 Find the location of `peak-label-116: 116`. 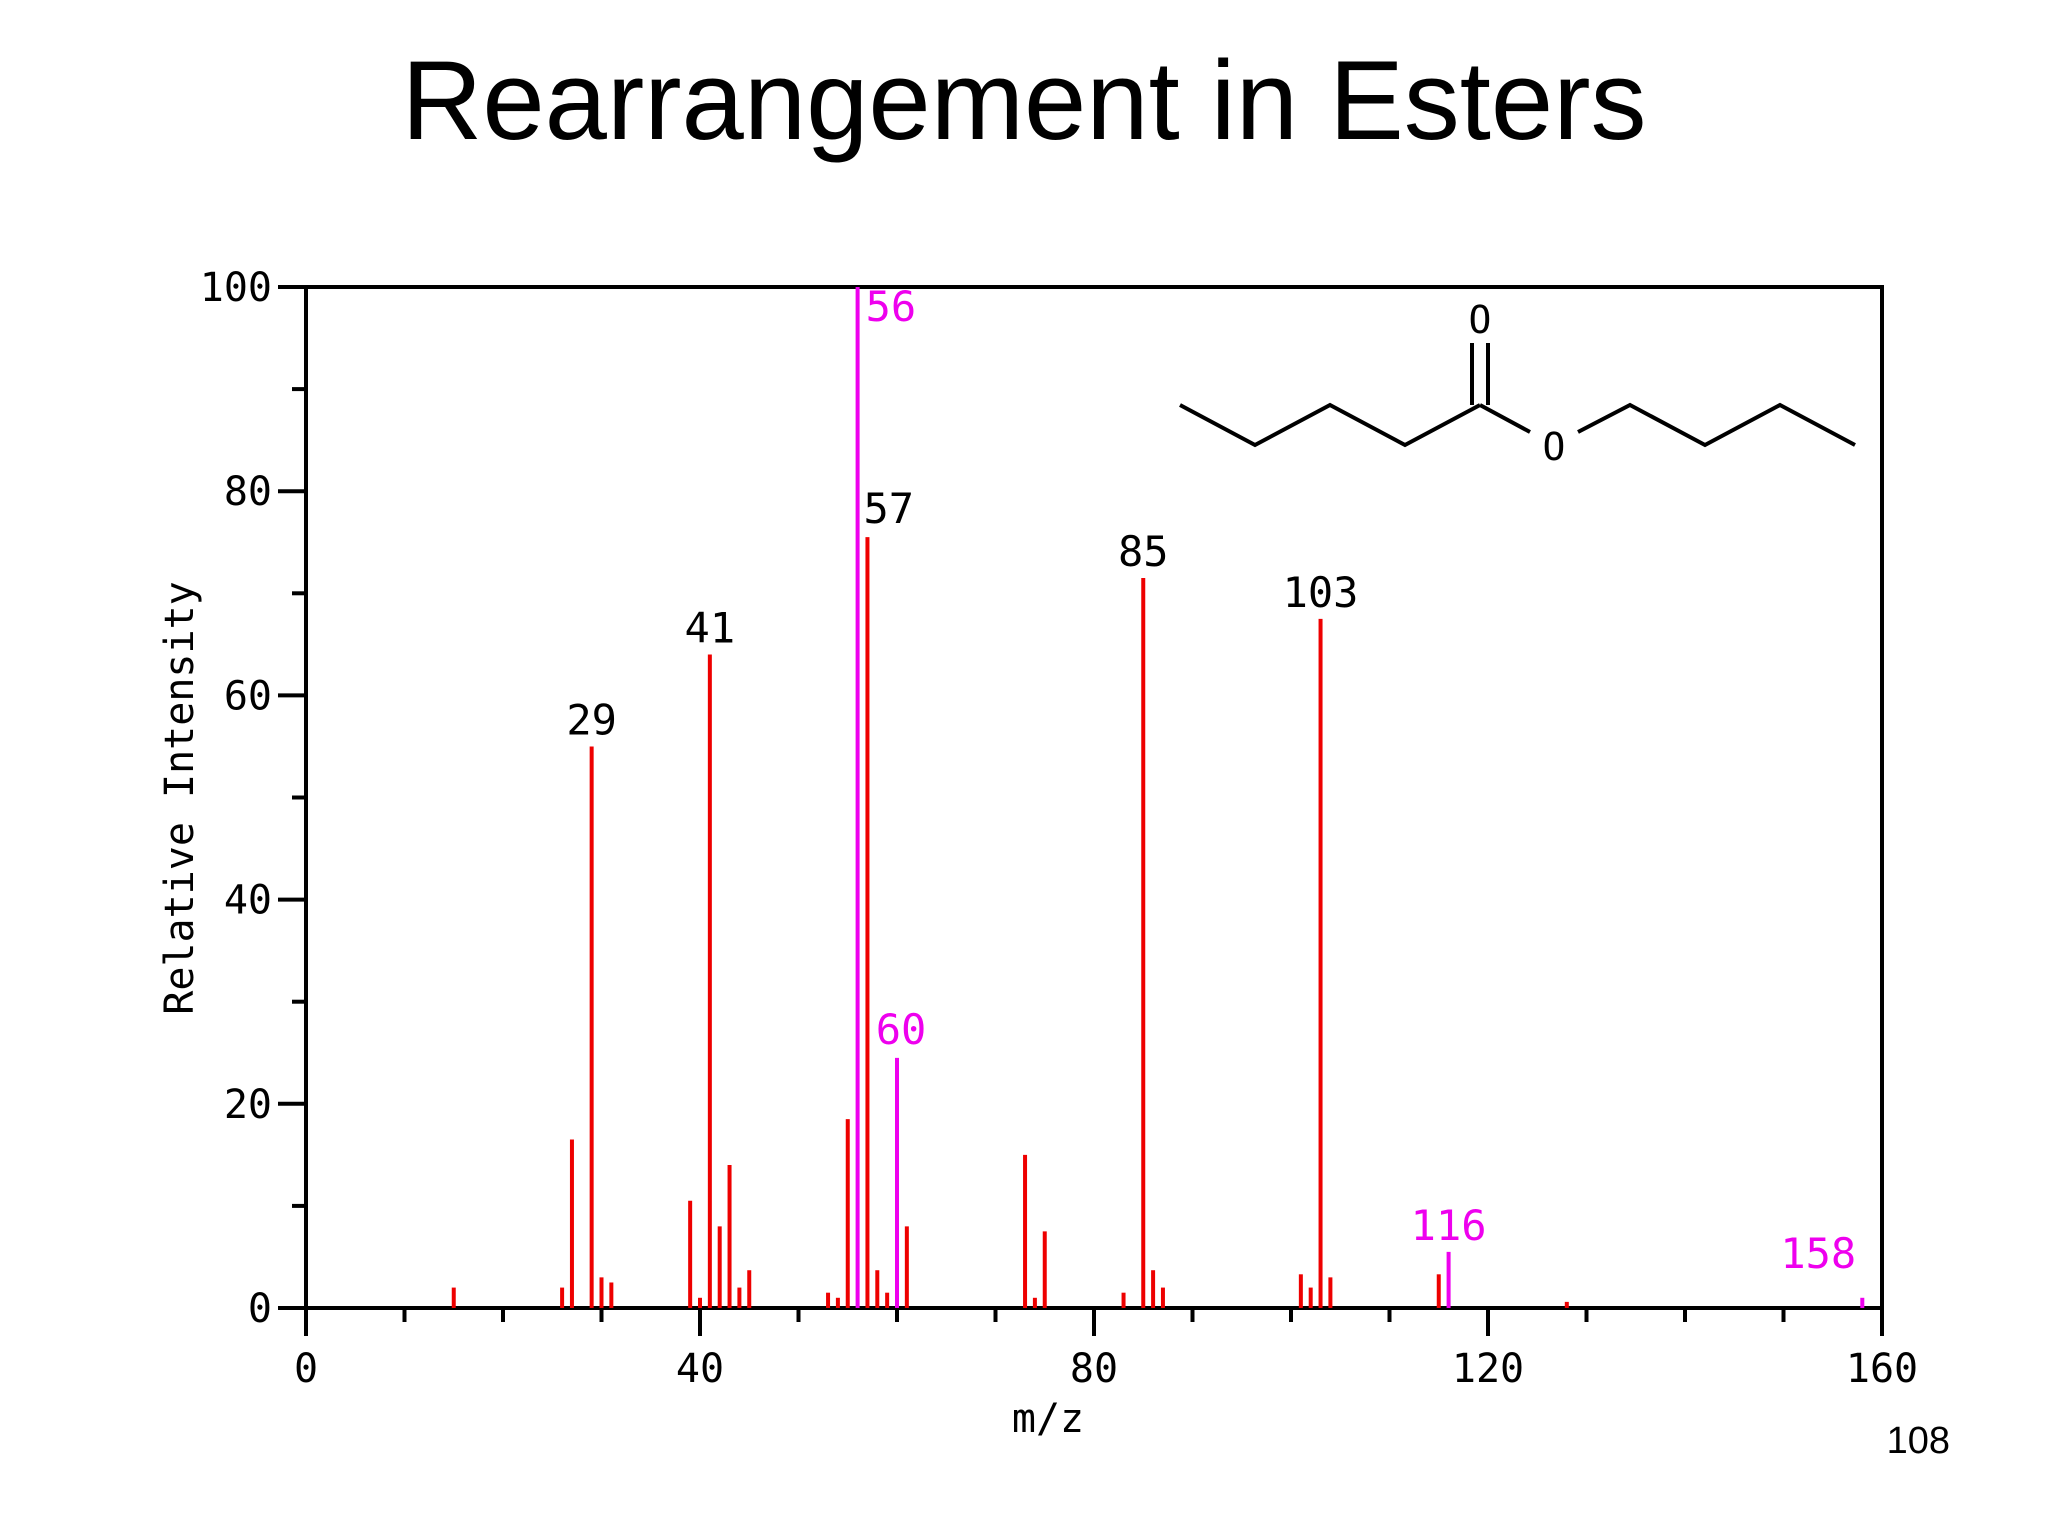

peak-label-116: 116 is located at coordinates (1449, 1225).